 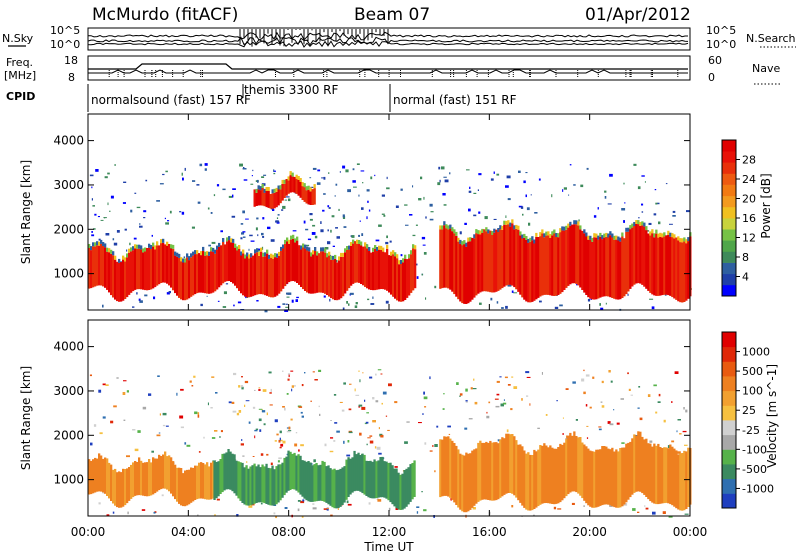 I want to click on x-tick-label: 00:00, so click(x=88, y=532).